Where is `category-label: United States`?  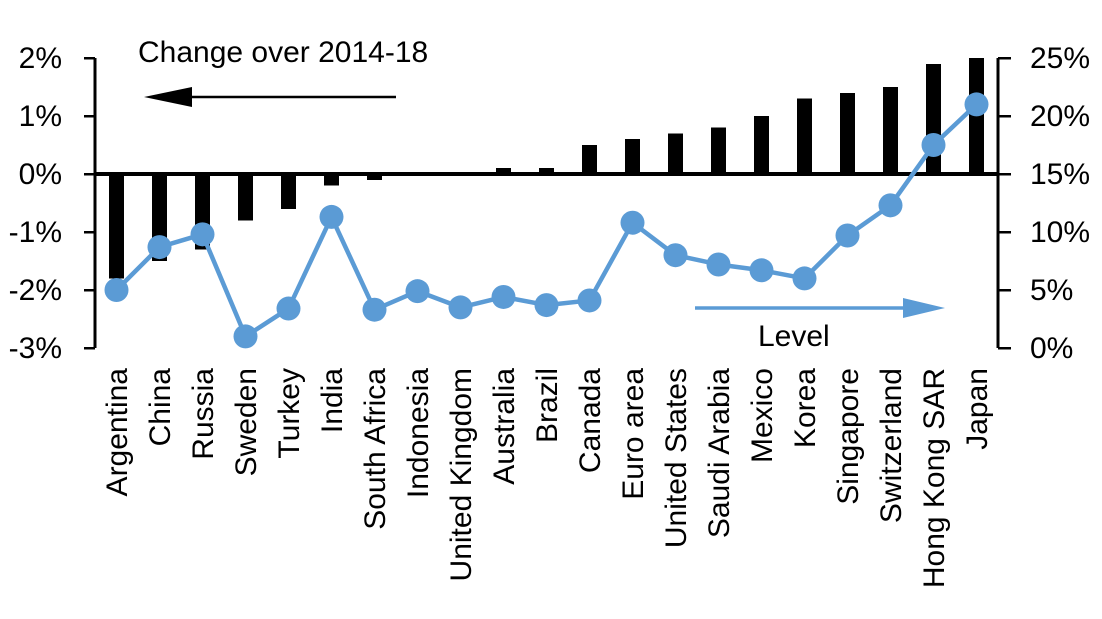
category-label: United States is located at coordinates (676, 458).